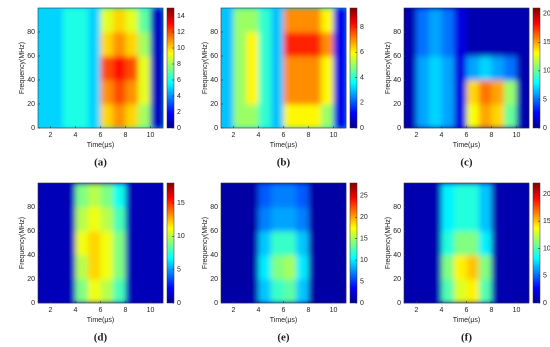 The width and height of the screenshot is (550, 347). What do you see at coordinates (334, 135) in the screenshot?
I see `x-tick-label: 10` at bounding box center [334, 135].